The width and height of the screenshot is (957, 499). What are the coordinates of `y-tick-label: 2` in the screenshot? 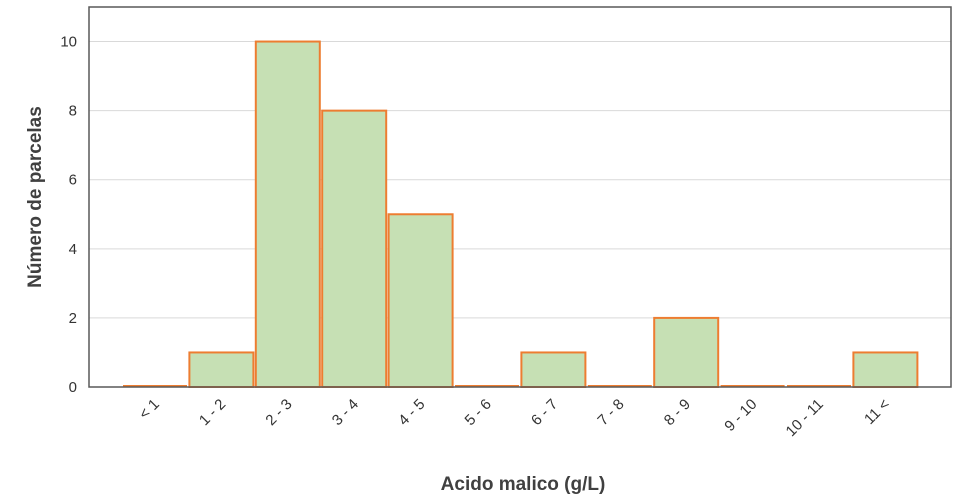 It's located at (73, 318).